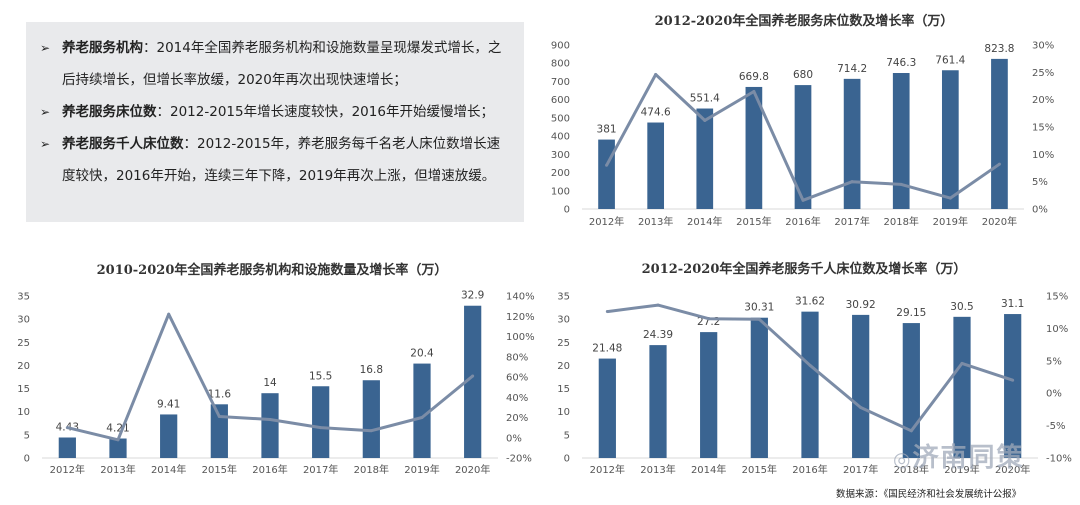 The width and height of the screenshot is (1080, 505). What do you see at coordinates (900, 221) in the screenshot?
I see `x-tick-label: 2018年` at bounding box center [900, 221].